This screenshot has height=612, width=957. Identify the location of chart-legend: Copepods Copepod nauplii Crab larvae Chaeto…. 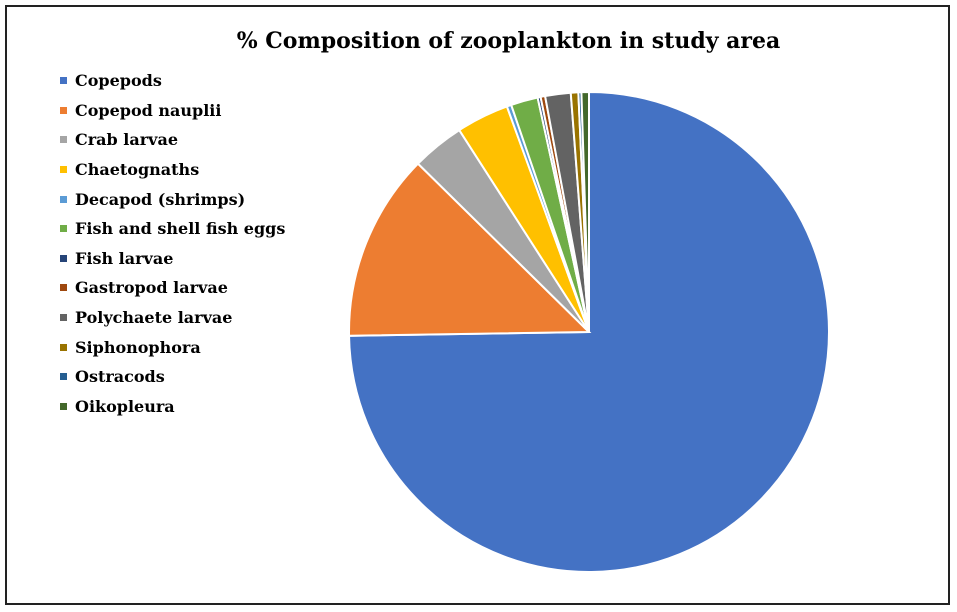
(172, 243).